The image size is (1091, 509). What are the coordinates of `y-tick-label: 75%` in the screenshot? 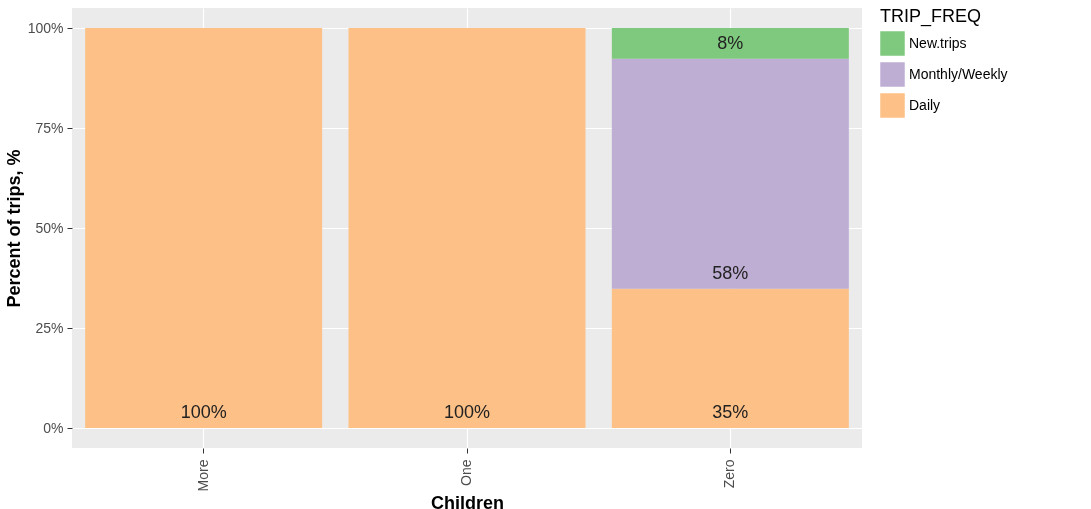 It's located at (49, 127).